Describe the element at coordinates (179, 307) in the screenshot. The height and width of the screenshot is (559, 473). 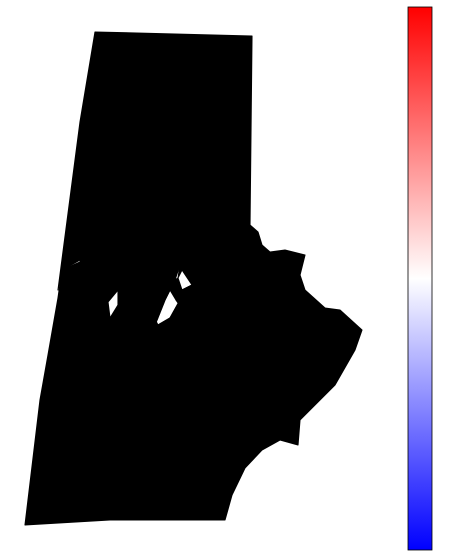
I see `district-center-white` at that location.